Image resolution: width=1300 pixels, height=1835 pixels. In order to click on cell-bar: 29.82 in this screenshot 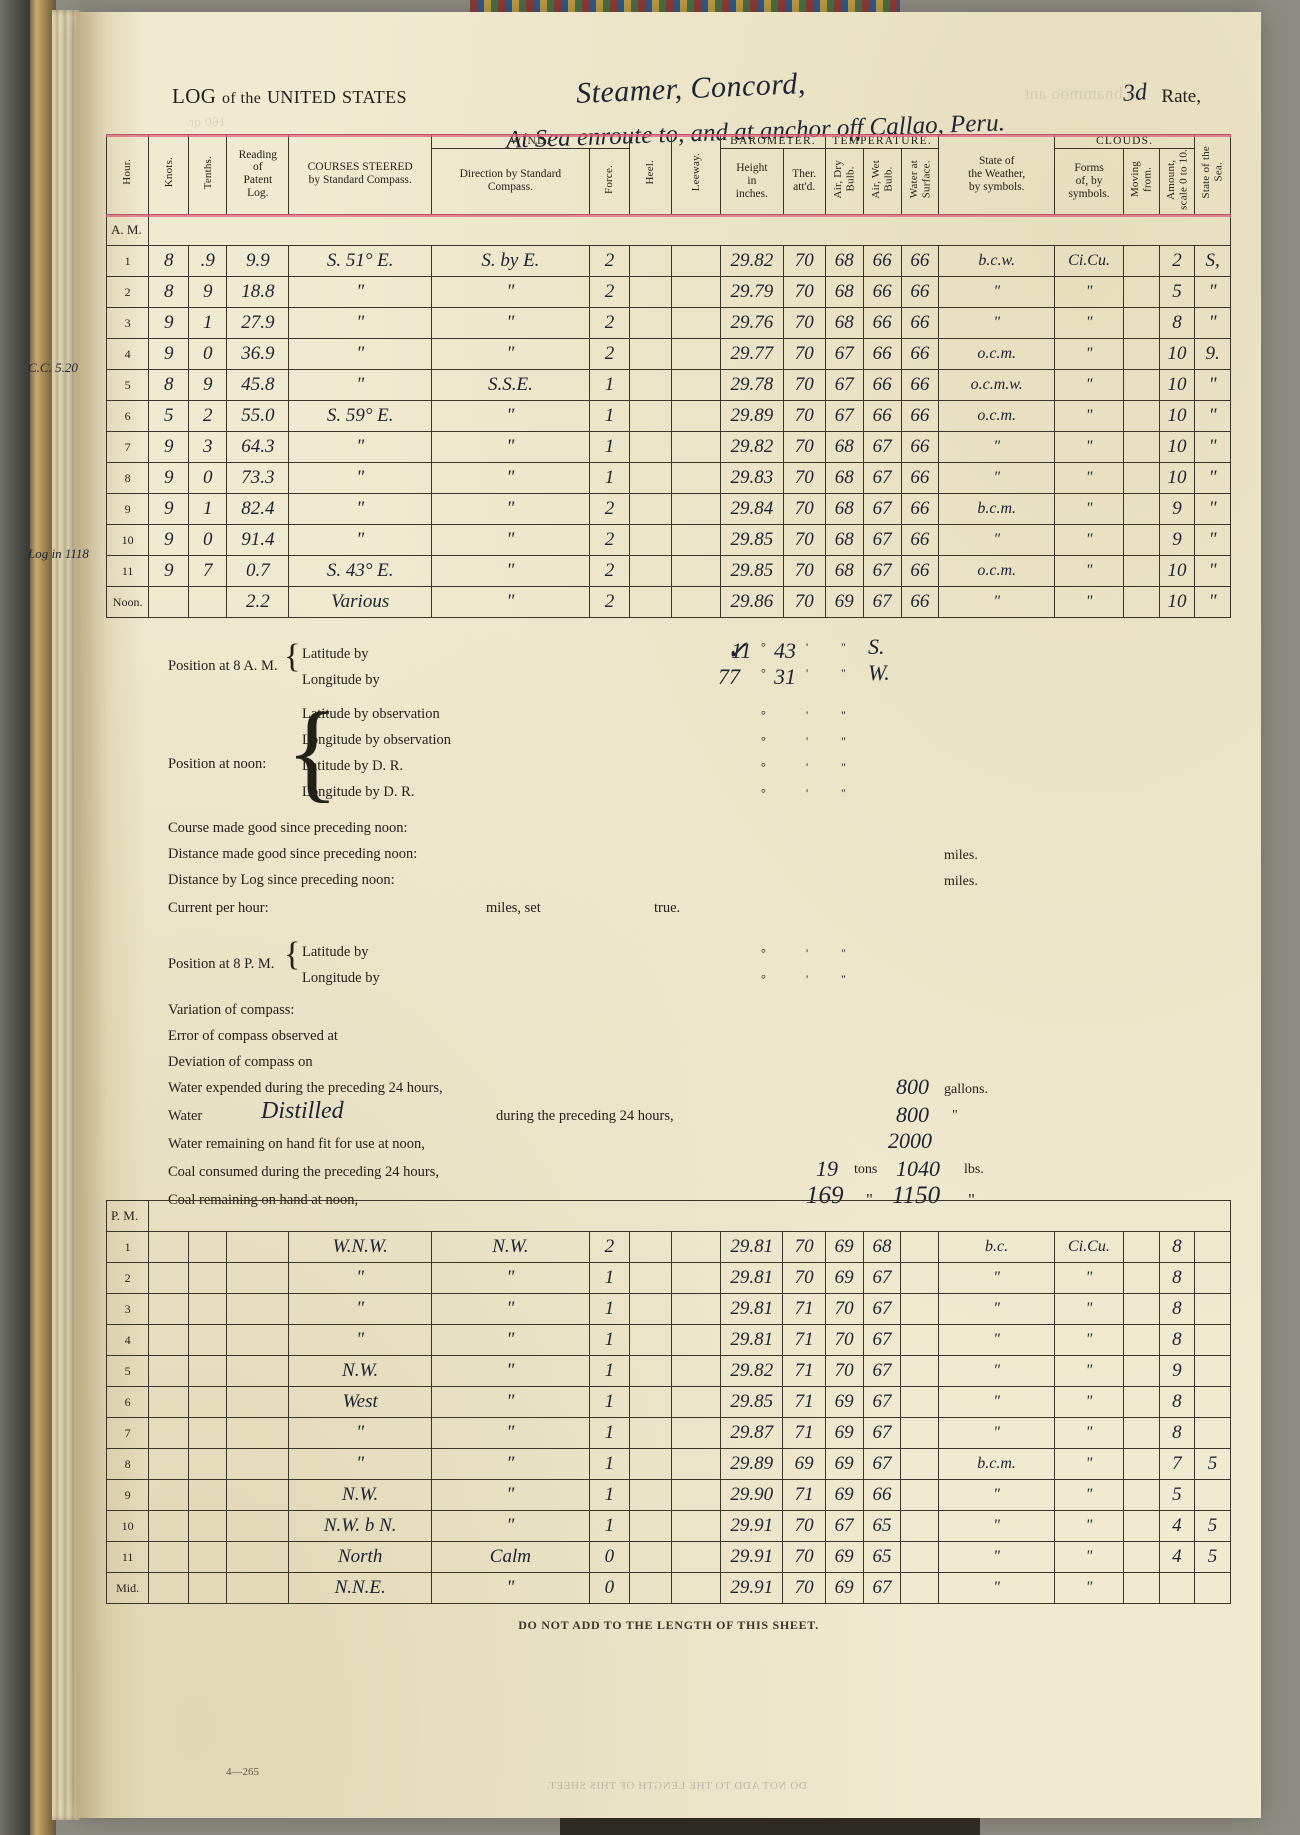, I will do `click(752, 260)`.